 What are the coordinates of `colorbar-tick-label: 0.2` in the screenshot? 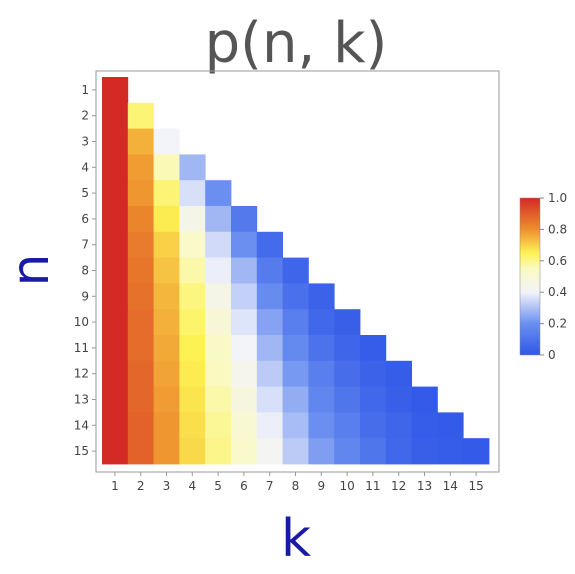 It's located at (557, 324).